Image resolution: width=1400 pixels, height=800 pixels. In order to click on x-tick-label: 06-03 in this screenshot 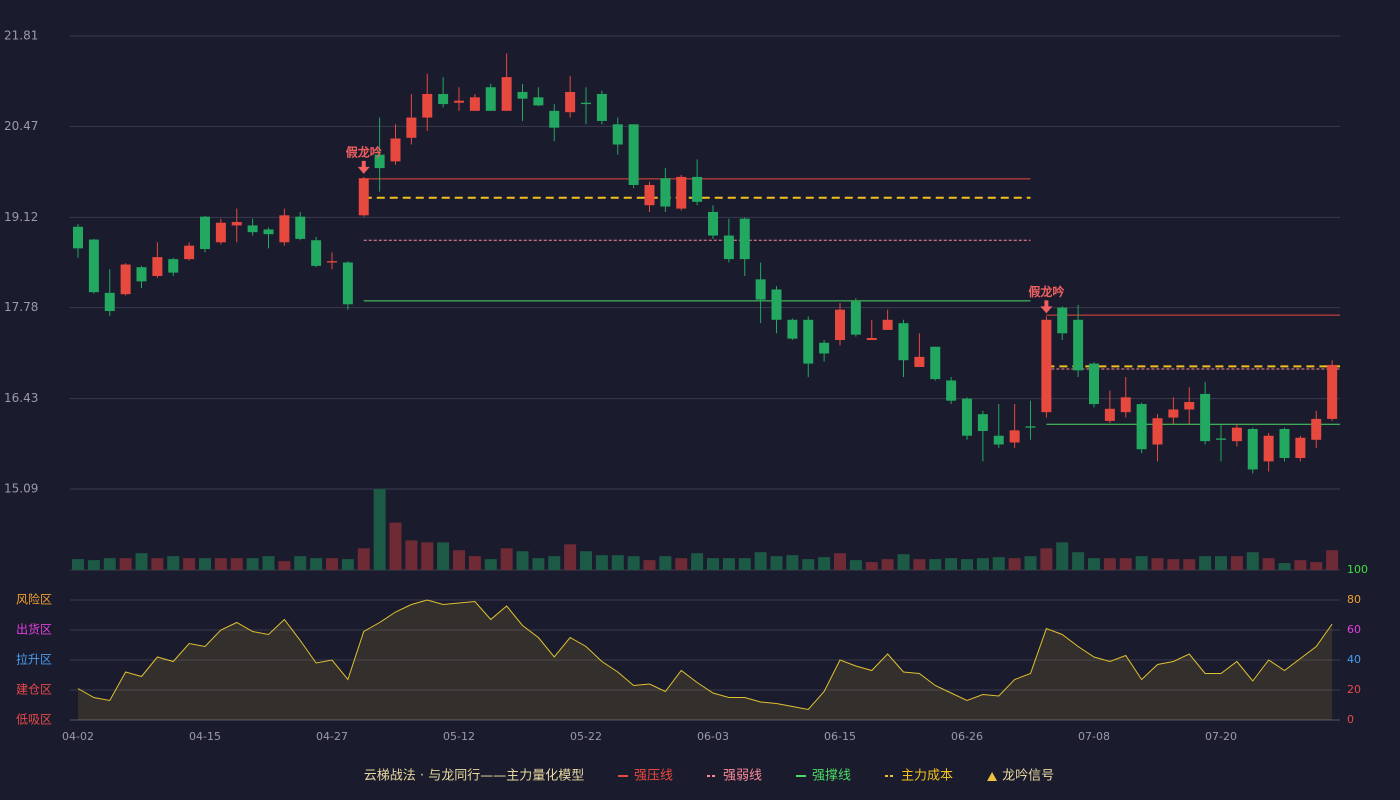, I will do `click(713, 736)`.